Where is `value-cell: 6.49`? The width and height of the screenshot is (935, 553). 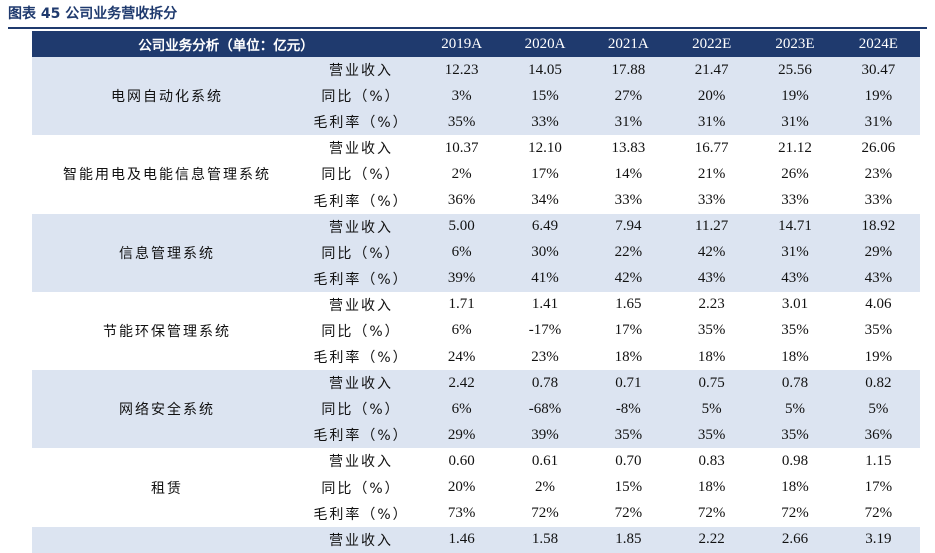 value-cell: 6.49 is located at coordinates (545, 226).